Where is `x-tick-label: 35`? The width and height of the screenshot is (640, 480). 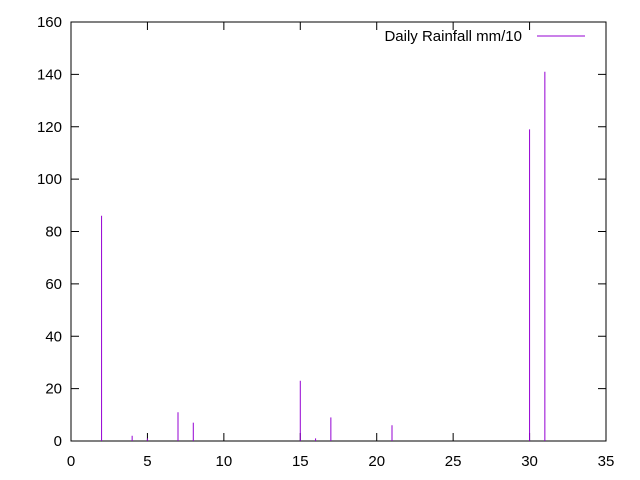 x-tick-label: 35 is located at coordinates (606, 461).